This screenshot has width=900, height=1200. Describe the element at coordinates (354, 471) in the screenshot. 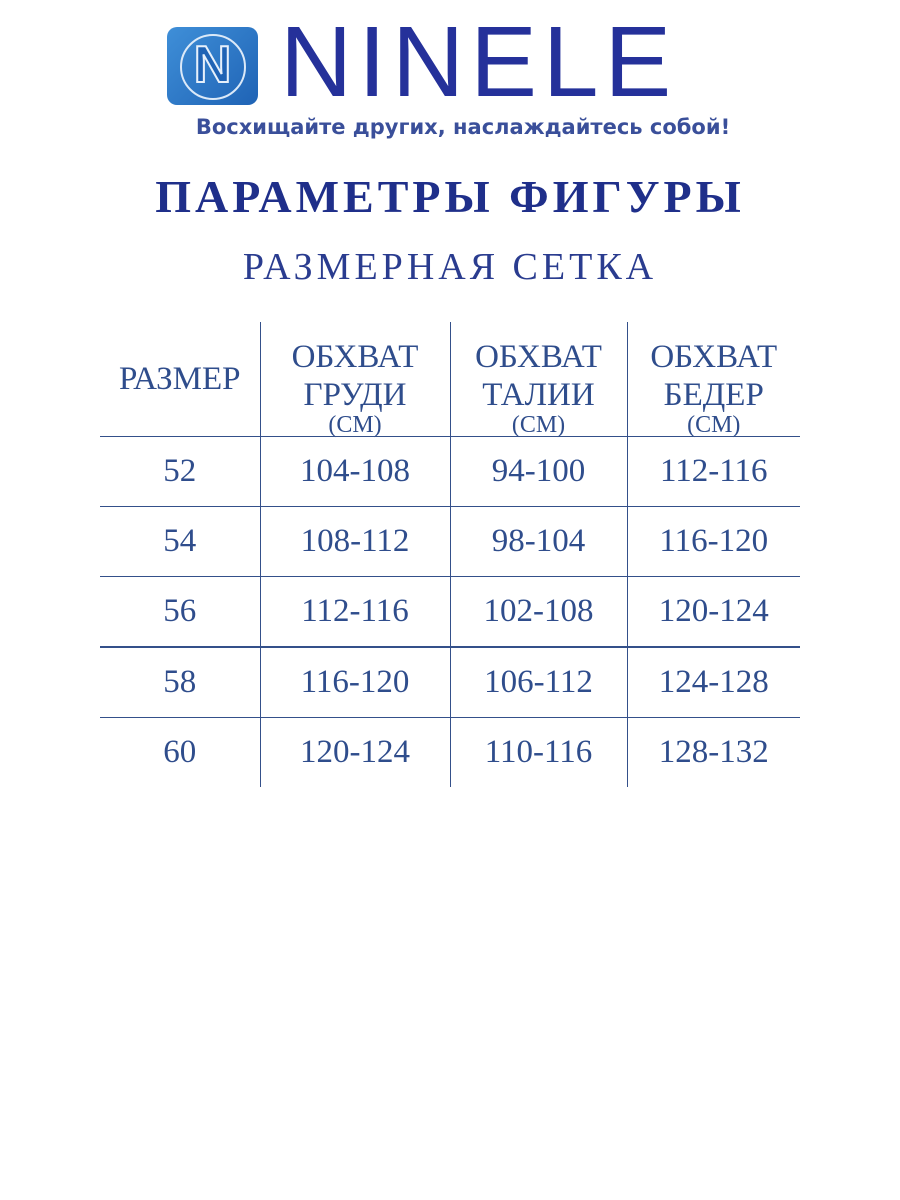

I see `table-cell: 104-108` at that location.